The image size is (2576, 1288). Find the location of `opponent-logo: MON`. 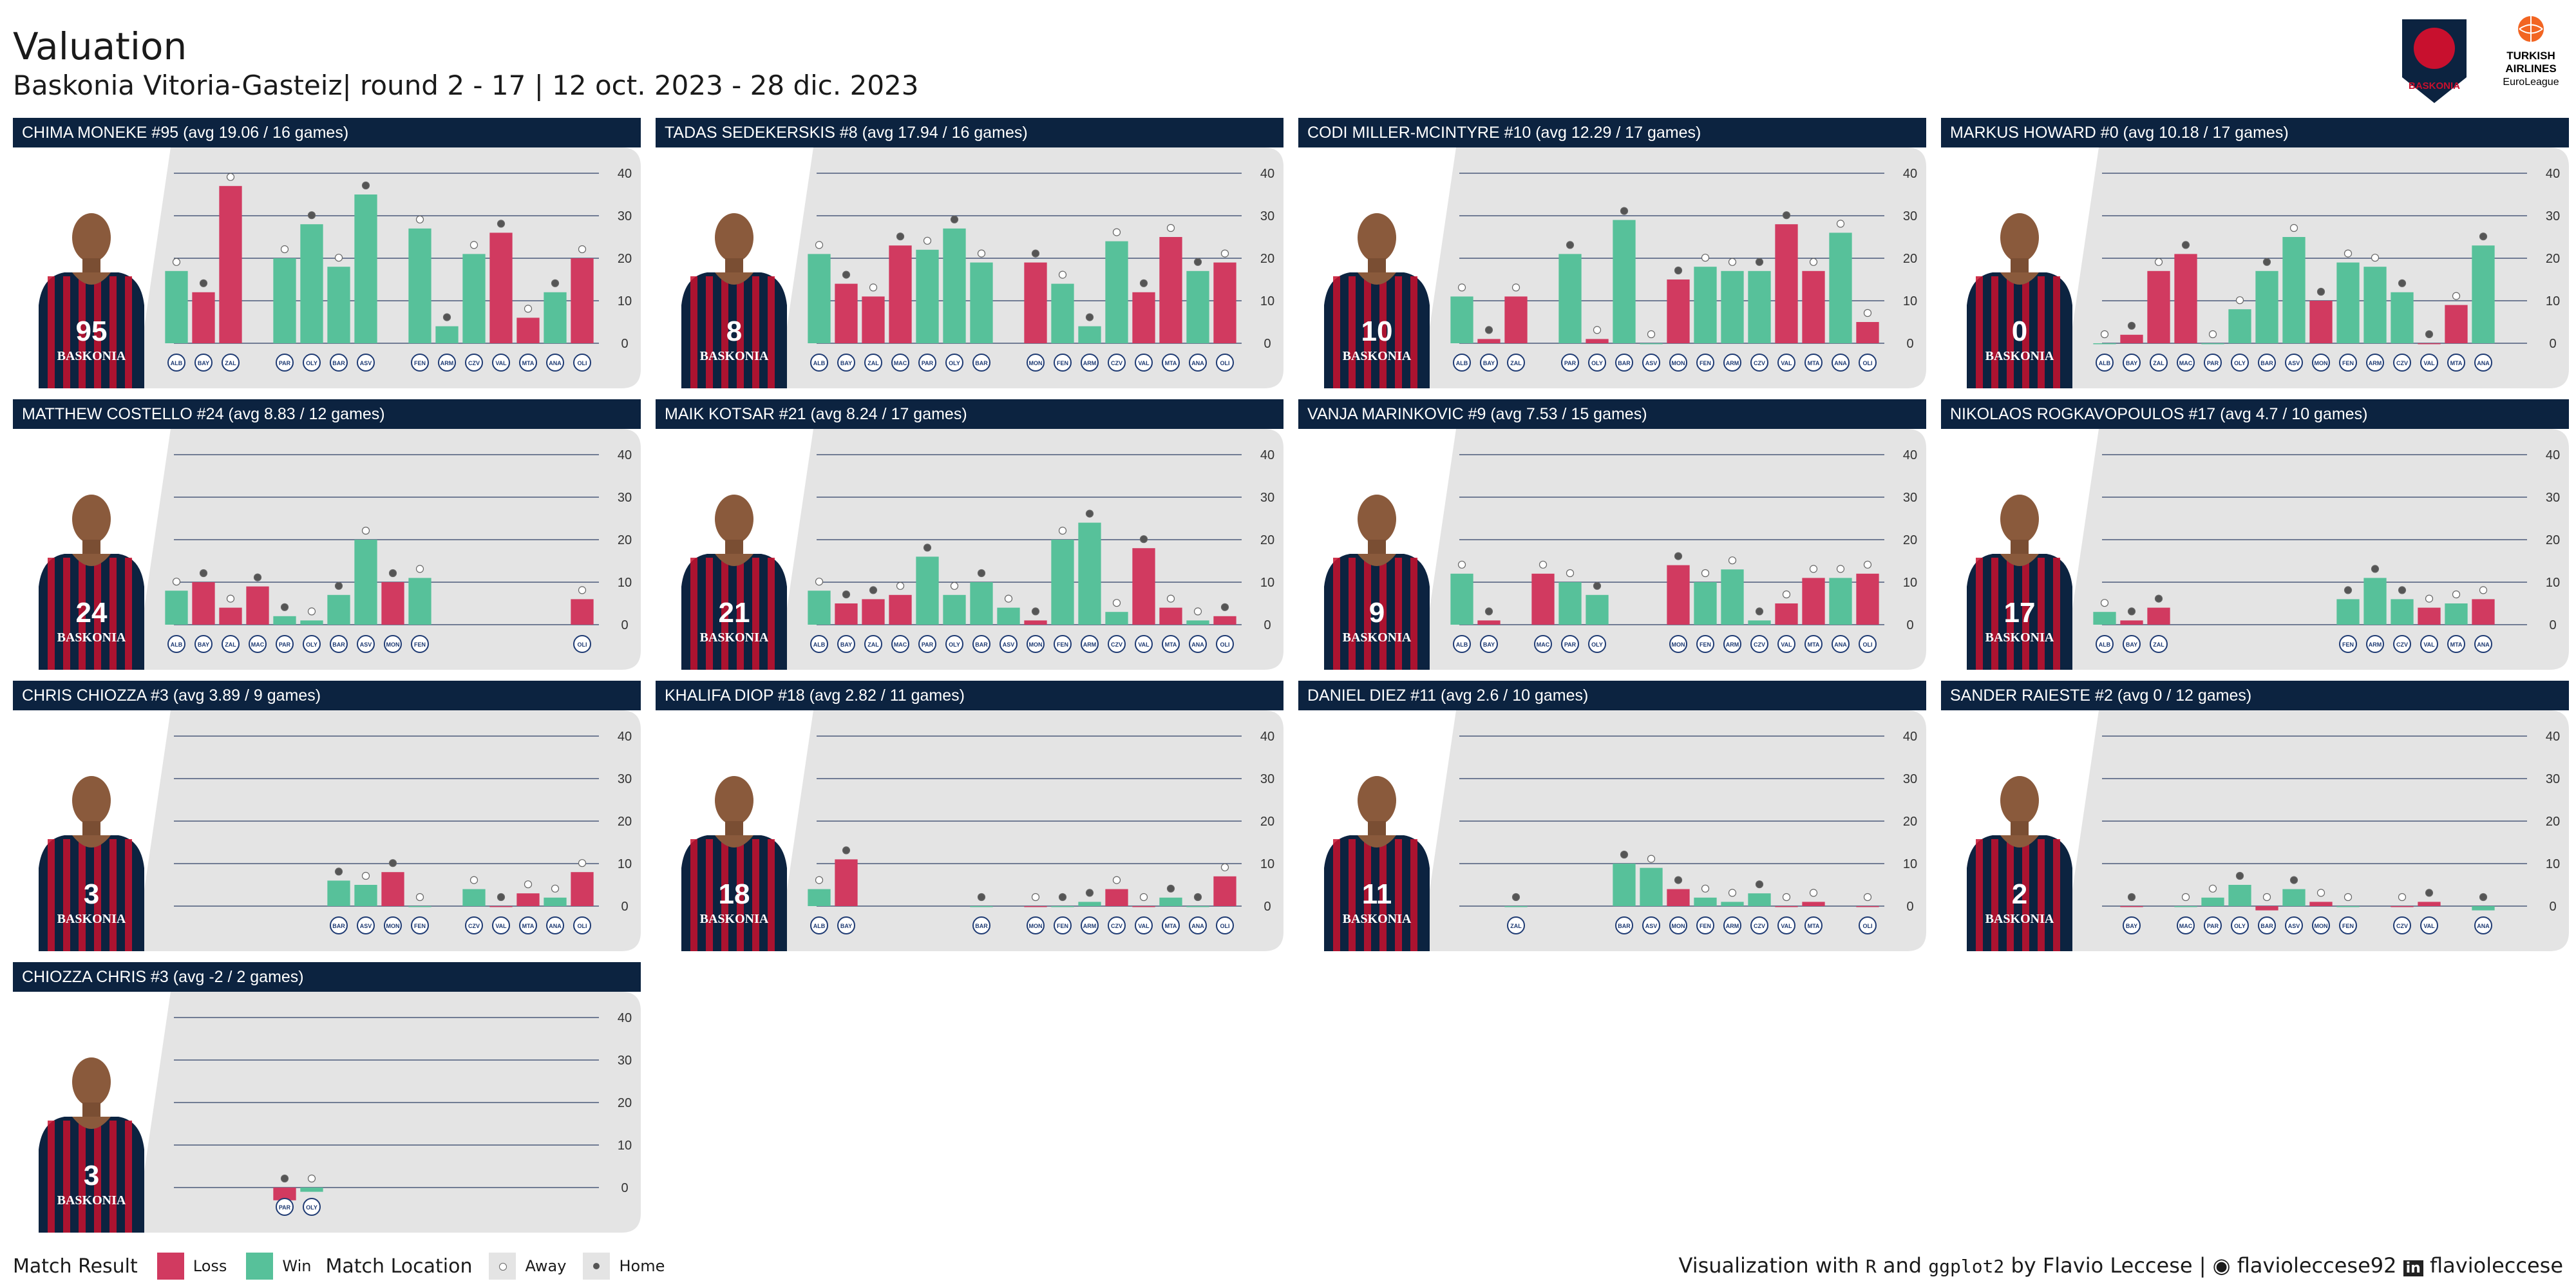

opponent-logo: MON is located at coordinates (1036, 644).